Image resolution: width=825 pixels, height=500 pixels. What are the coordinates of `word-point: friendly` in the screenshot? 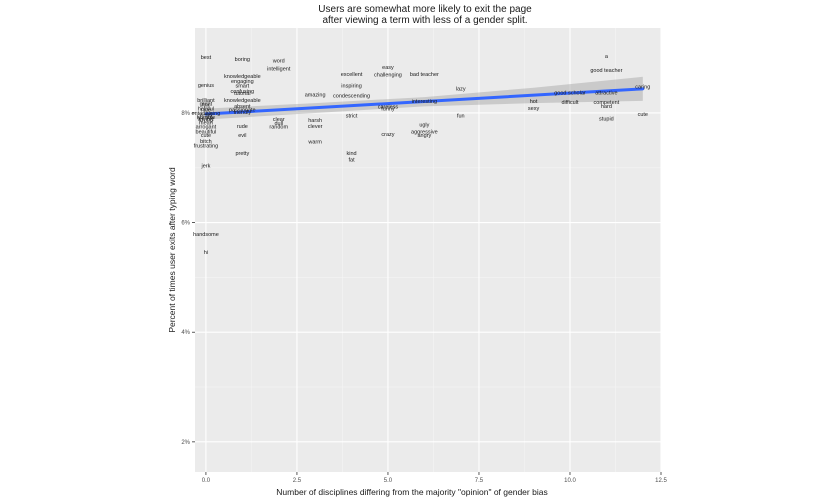 It's located at (242, 113).